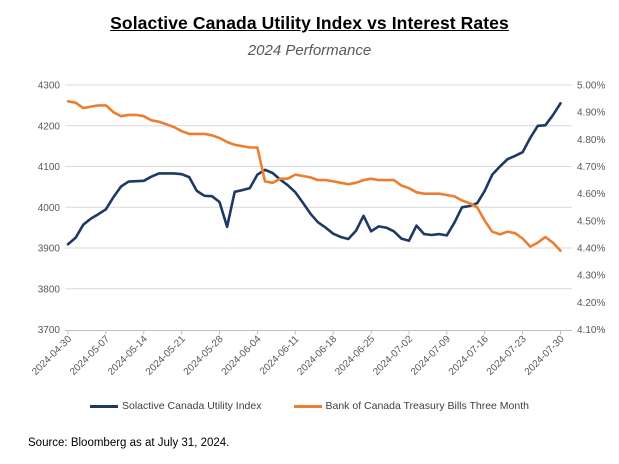 The image size is (619, 464). Describe the element at coordinates (591, 221) in the screenshot. I see `right-axis-tick-label: 4.50%` at that location.